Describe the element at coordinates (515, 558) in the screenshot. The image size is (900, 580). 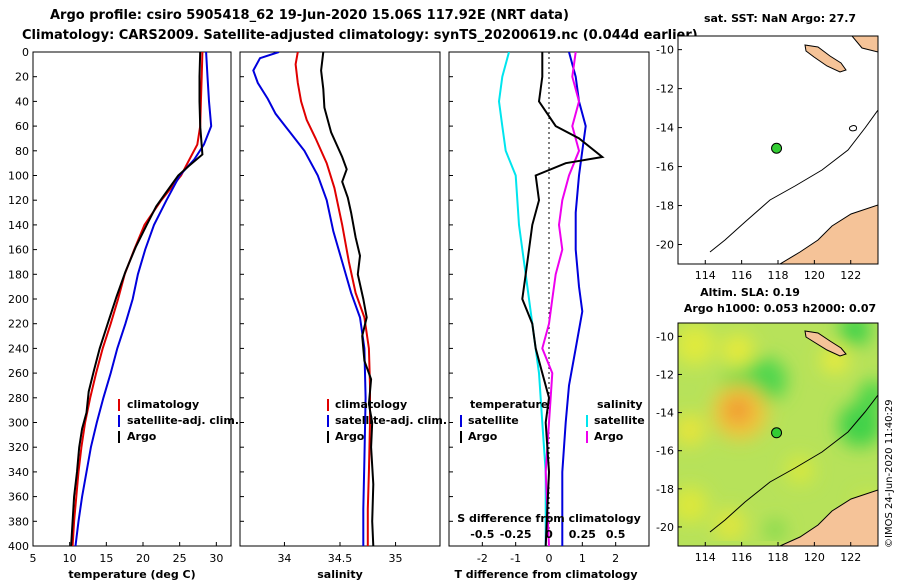
I see `x-tick-label: -1` at that location.